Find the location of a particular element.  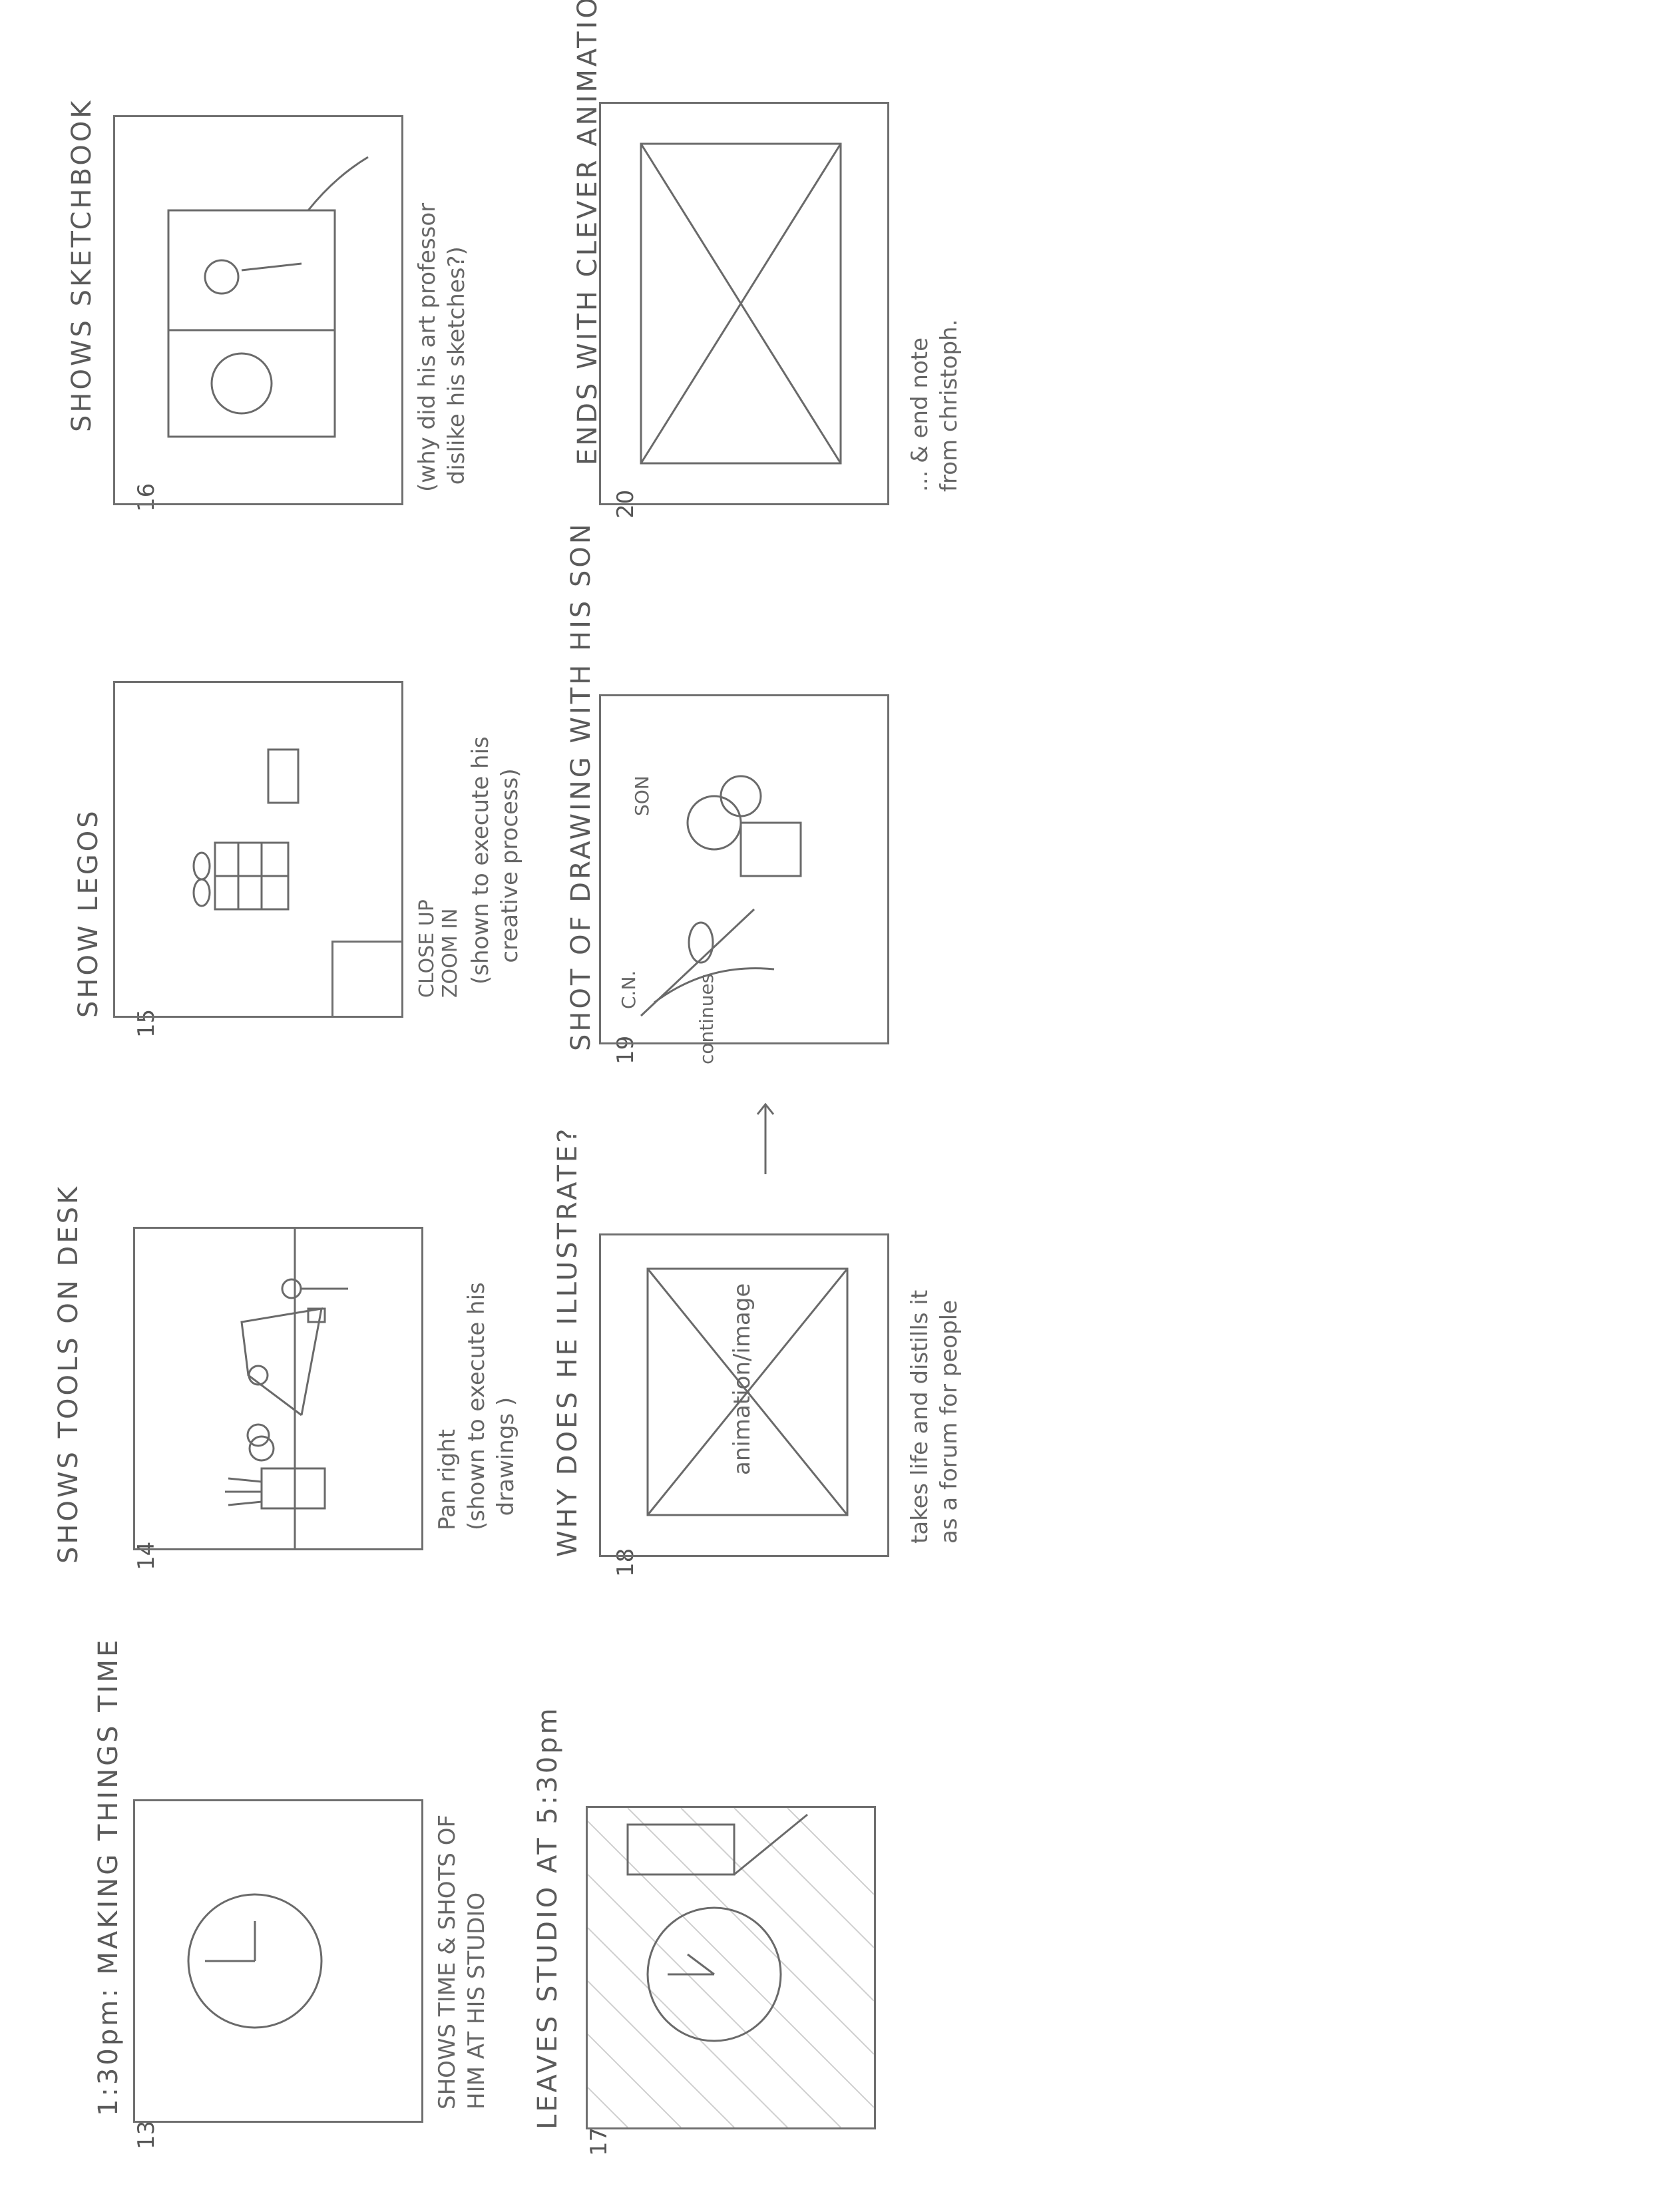

panel-19-son-label: SON is located at coordinates (642, 795).